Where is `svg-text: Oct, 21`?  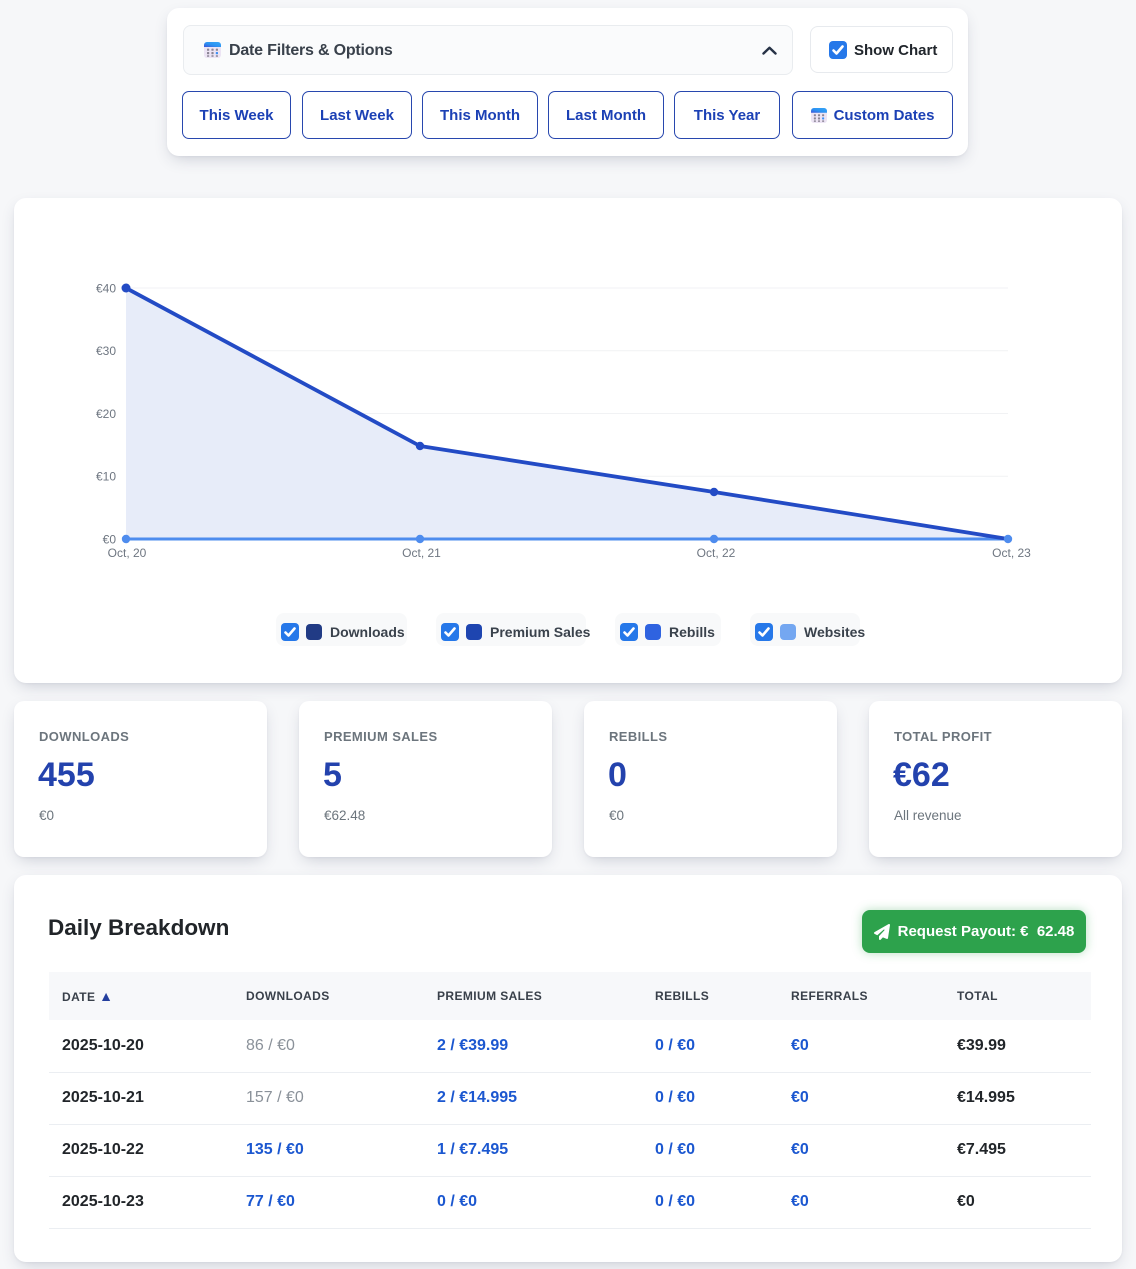 svg-text: Oct, 21 is located at coordinates (421, 553).